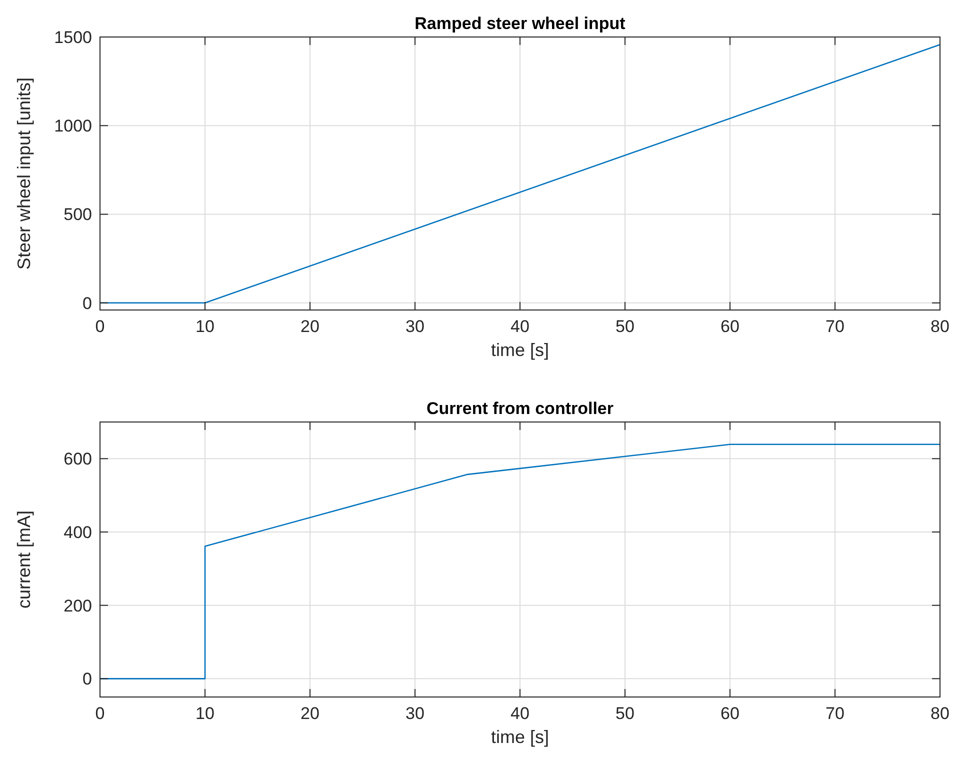 This screenshot has width=957, height=769. Describe the element at coordinates (73, 126) in the screenshot. I see `y-tick-label: 1000` at that location.